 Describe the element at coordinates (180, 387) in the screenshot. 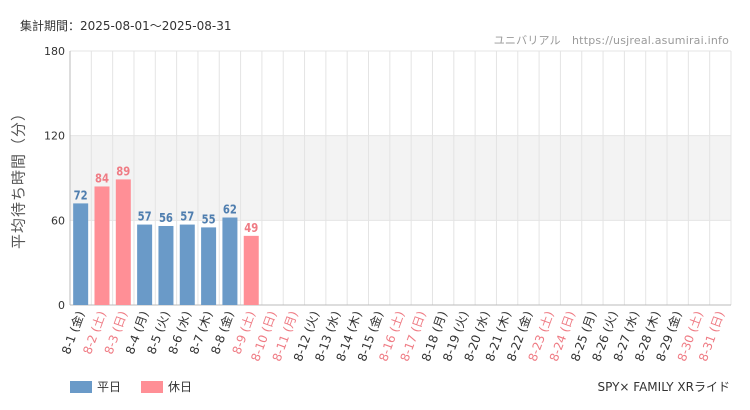

I see `legend-label-holiday: 休日` at that location.